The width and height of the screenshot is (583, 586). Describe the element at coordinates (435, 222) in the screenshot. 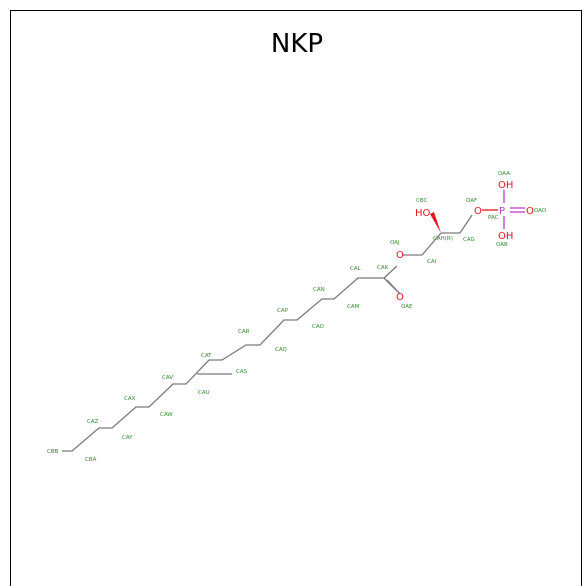

I see `stereo-wedge` at that location.